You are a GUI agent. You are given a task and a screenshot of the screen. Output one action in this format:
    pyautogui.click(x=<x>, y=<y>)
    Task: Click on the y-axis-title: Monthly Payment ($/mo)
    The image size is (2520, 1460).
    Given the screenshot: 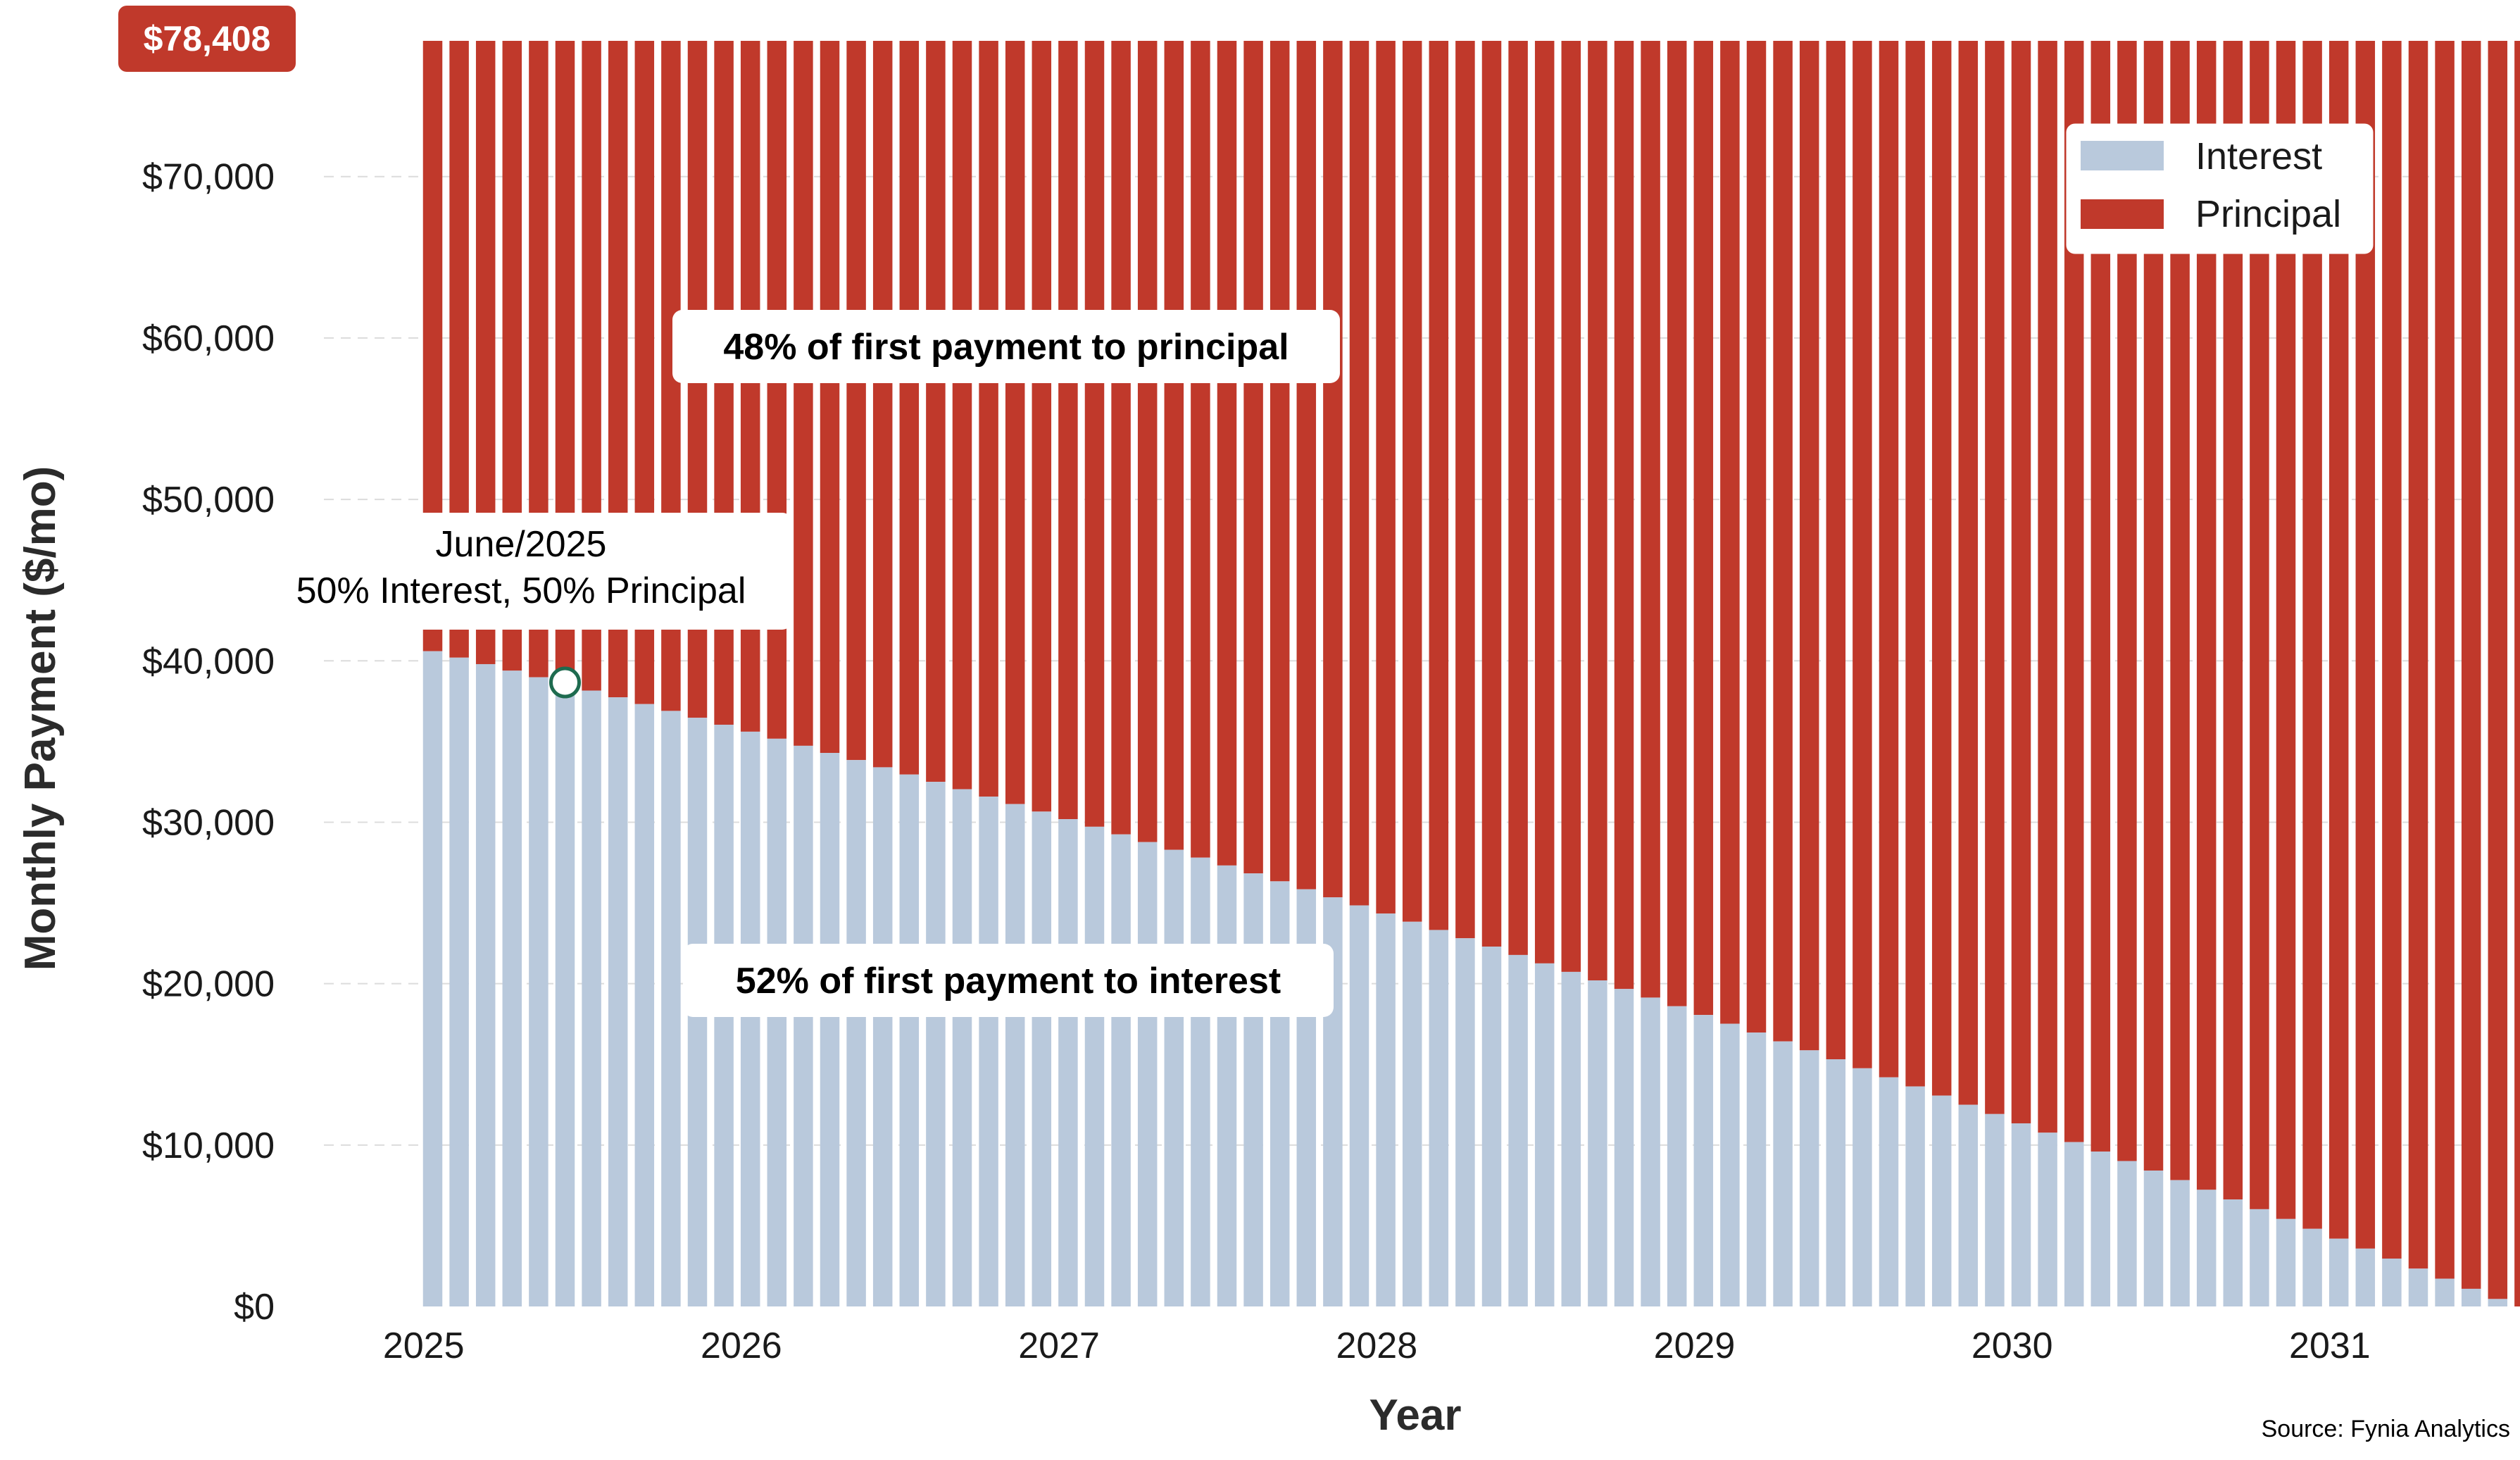 What is the action you would take?
    pyautogui.click(x=41, y=718)
    